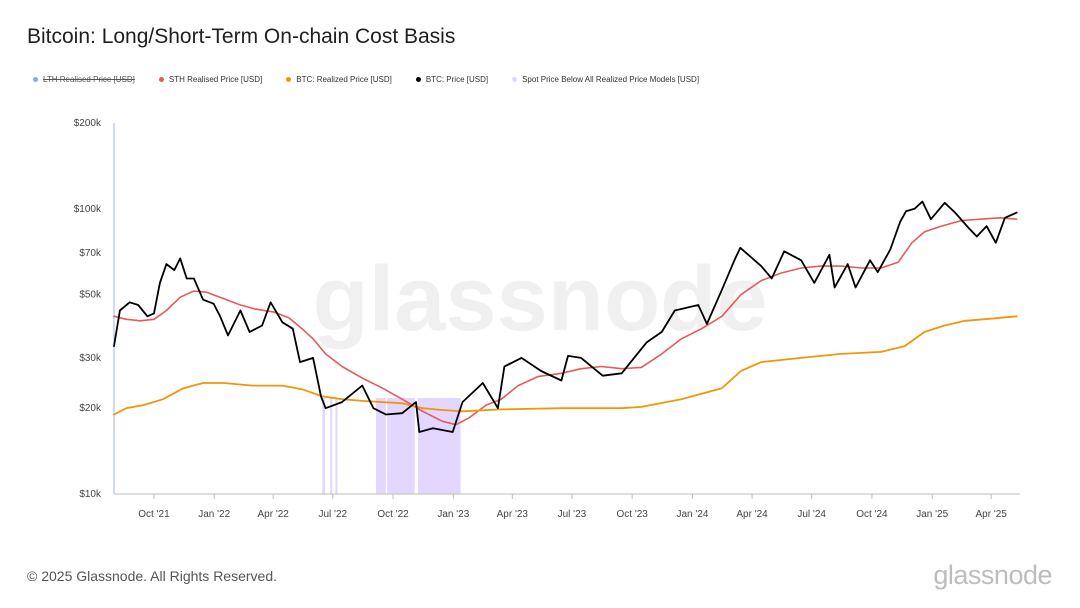 Image resolution: width=1080 pixels, height=608 pixels. Describe the element at coordinates (152, 576) in the screenshot. I see `copyright-text: © 2025 Glassnode. All Rights Reserved.` at that location.